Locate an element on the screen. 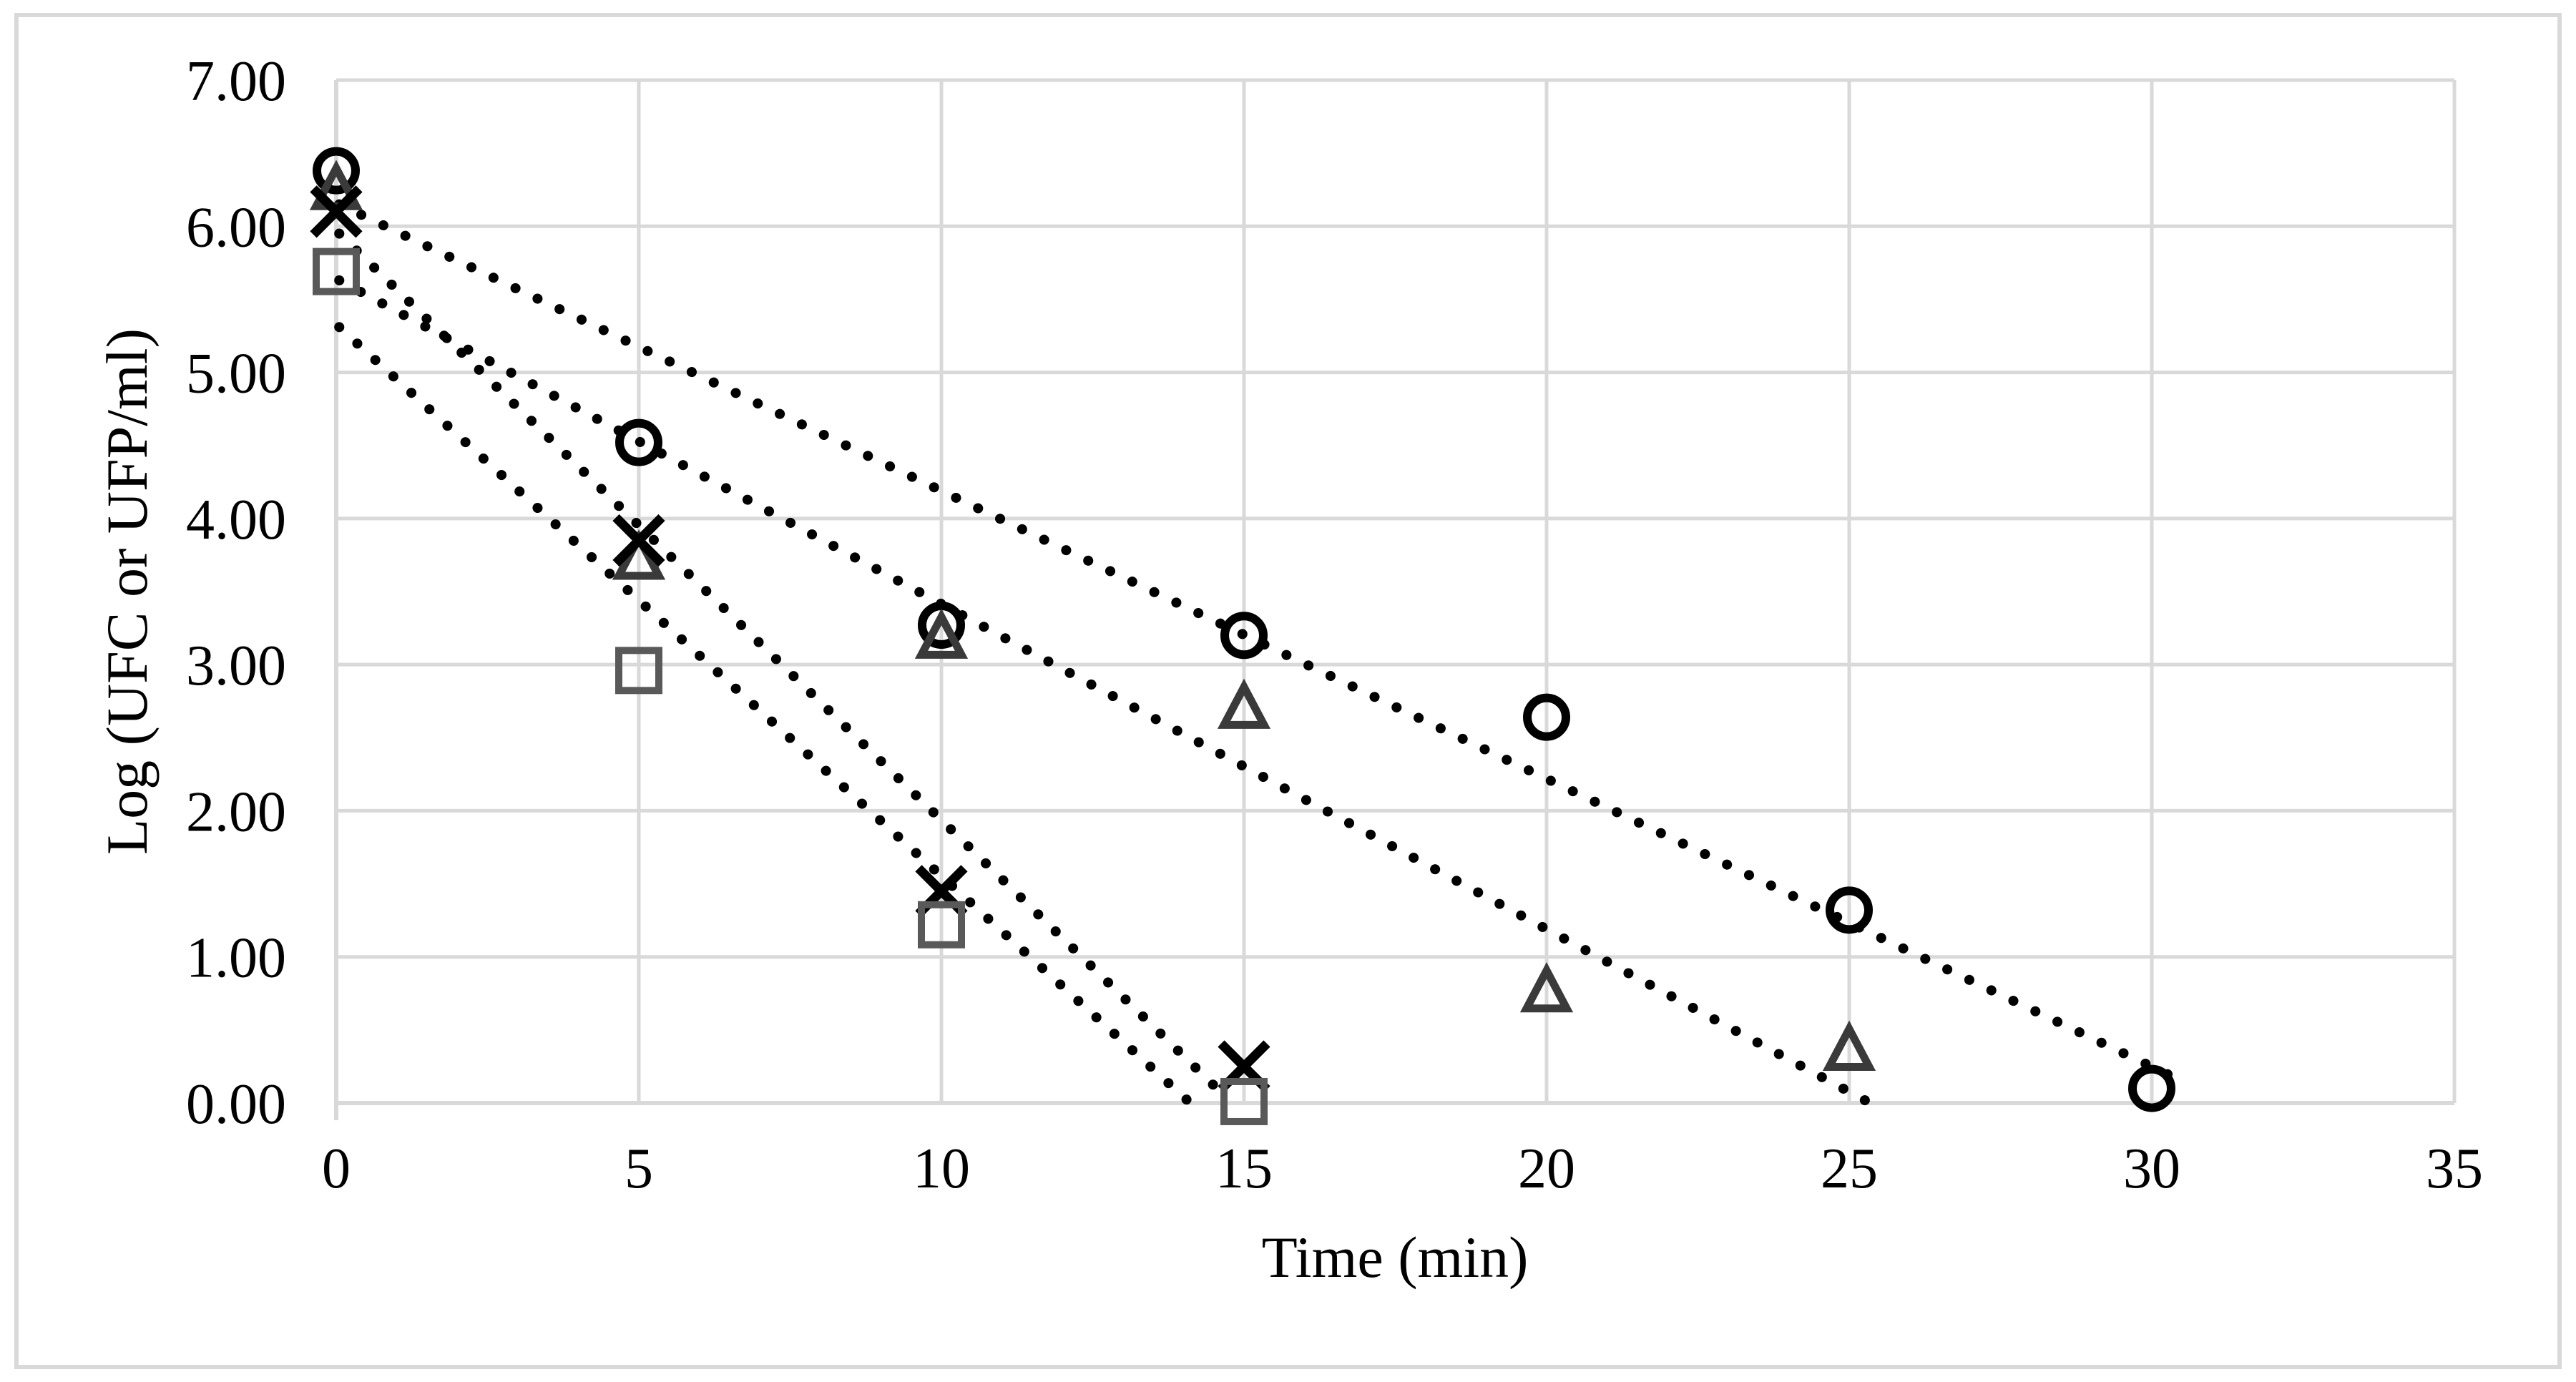 Image resolution: width=2576 pixels, height=1382 pixels. x-tick-label: 30 is located at coordinates (2151, 1168).